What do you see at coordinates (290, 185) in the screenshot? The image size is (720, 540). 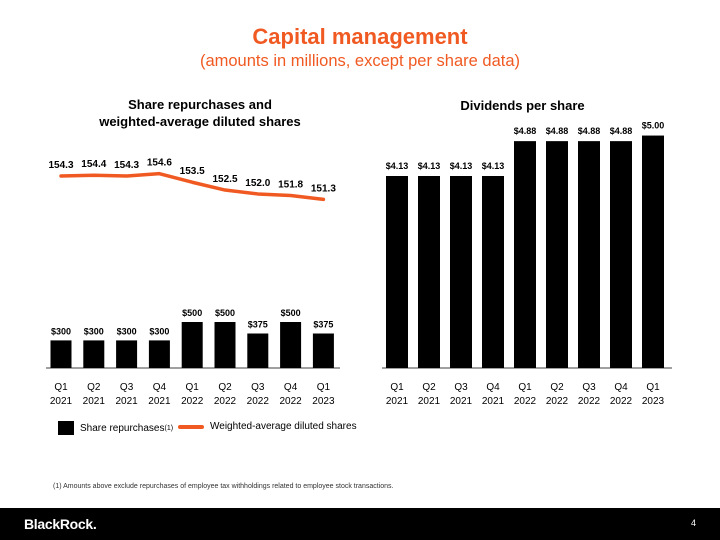 I see `diluted-shares-label: 151.8` at bounding box center [290, 185].